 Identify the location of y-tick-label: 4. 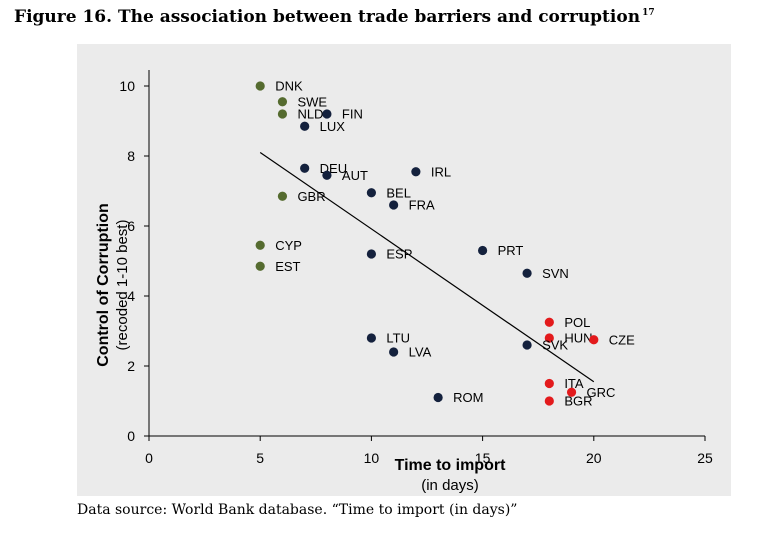
(131, 296).